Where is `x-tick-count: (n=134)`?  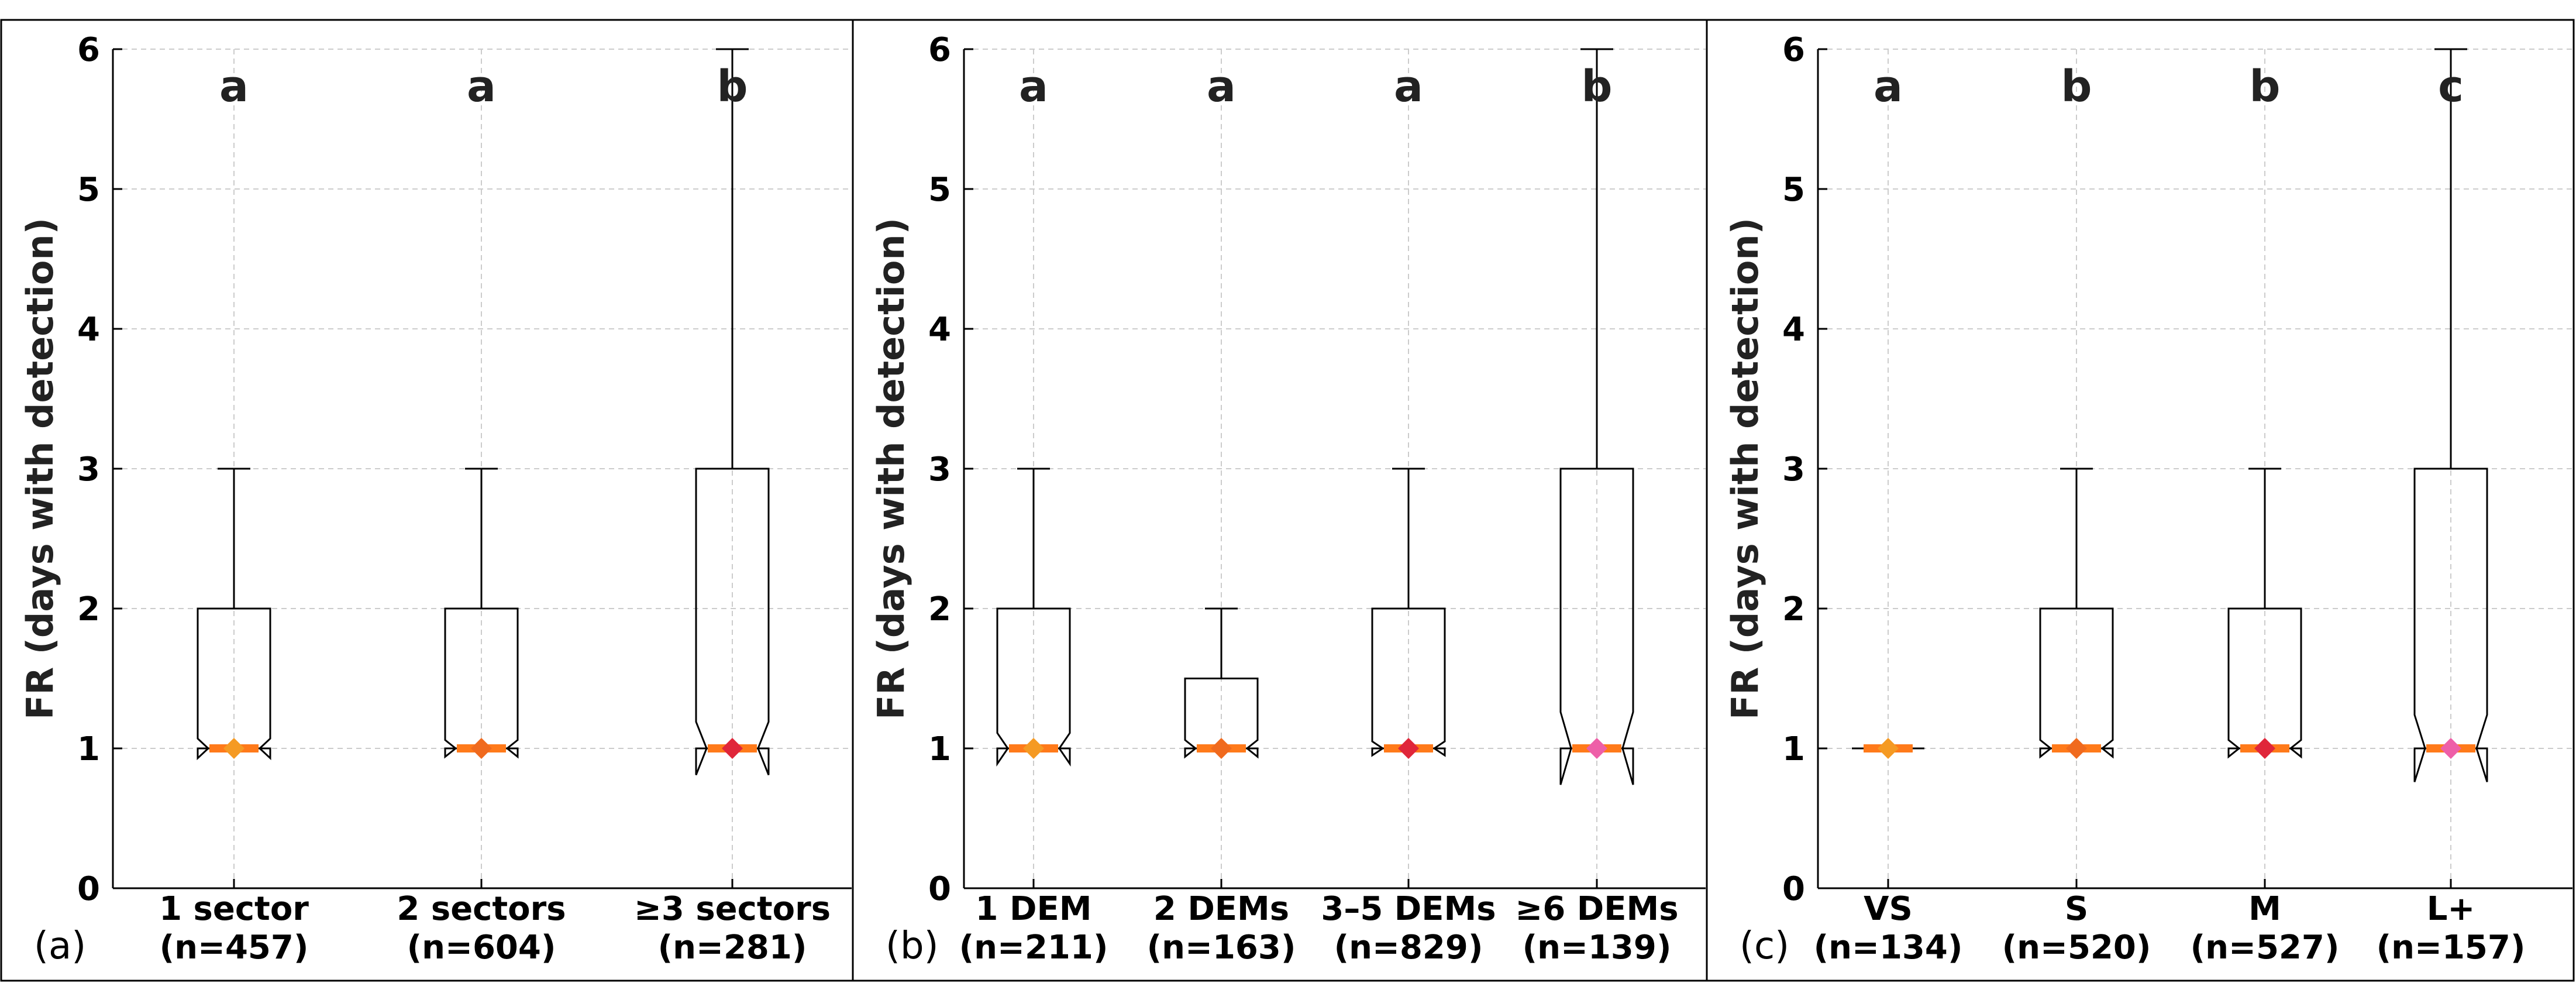
x-tick-count: (n=134) is located at coordinates (1888, 948).